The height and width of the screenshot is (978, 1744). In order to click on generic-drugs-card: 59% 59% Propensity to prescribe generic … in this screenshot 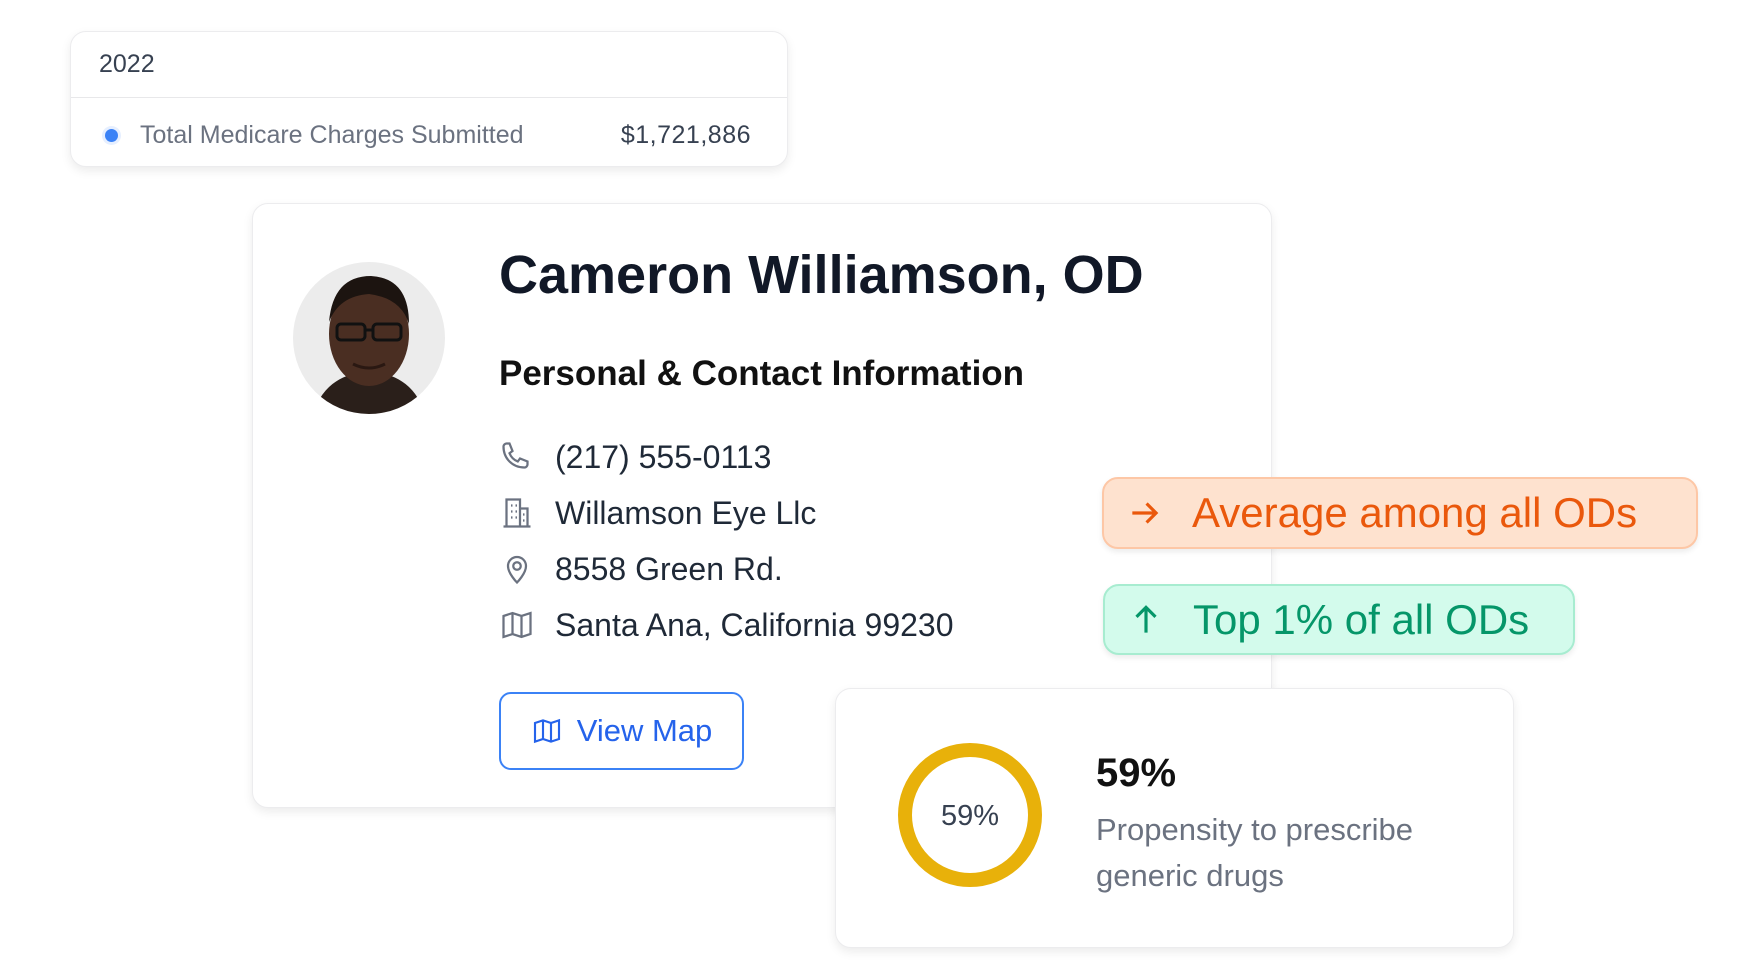, I will do `click(1174, 818)`.